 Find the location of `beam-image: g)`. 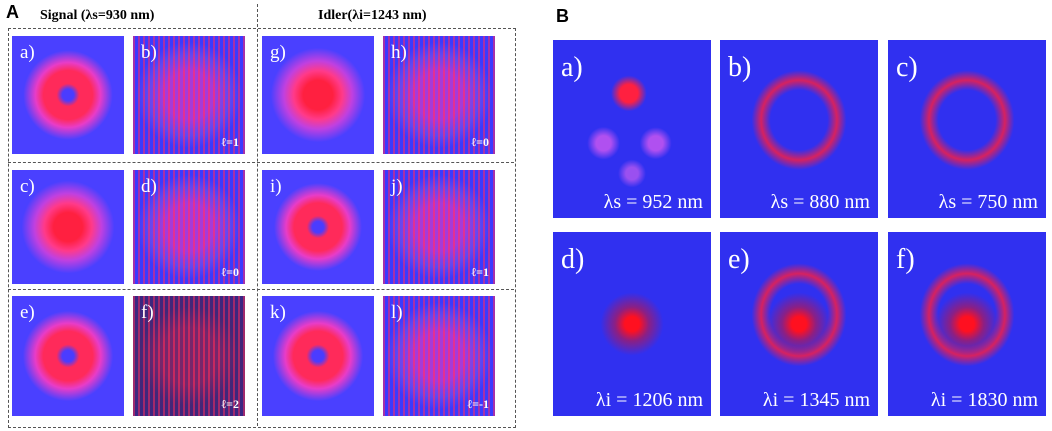

beam-image: g) is located at coordinates (318, 95).